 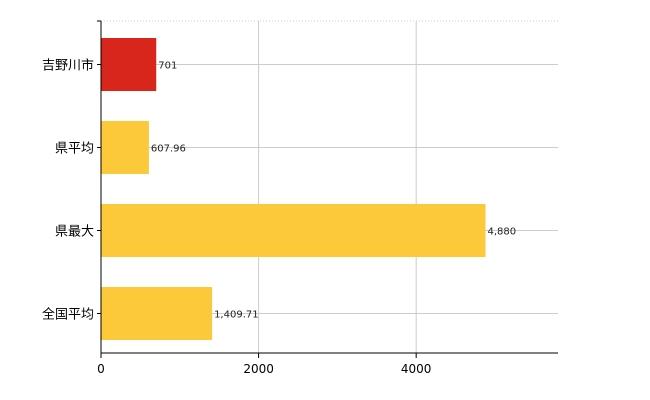 What do you see at coordinates (258, 369) in the screenshot?
I see `x-tick-label: 2000` at bounding box center [258, 369].